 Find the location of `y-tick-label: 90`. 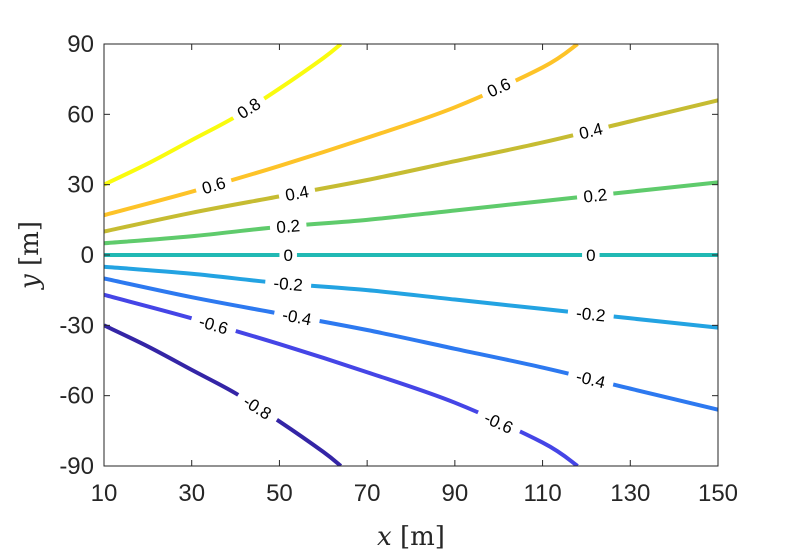

y-tick-label: 90 is located at coordinates (80, 44).